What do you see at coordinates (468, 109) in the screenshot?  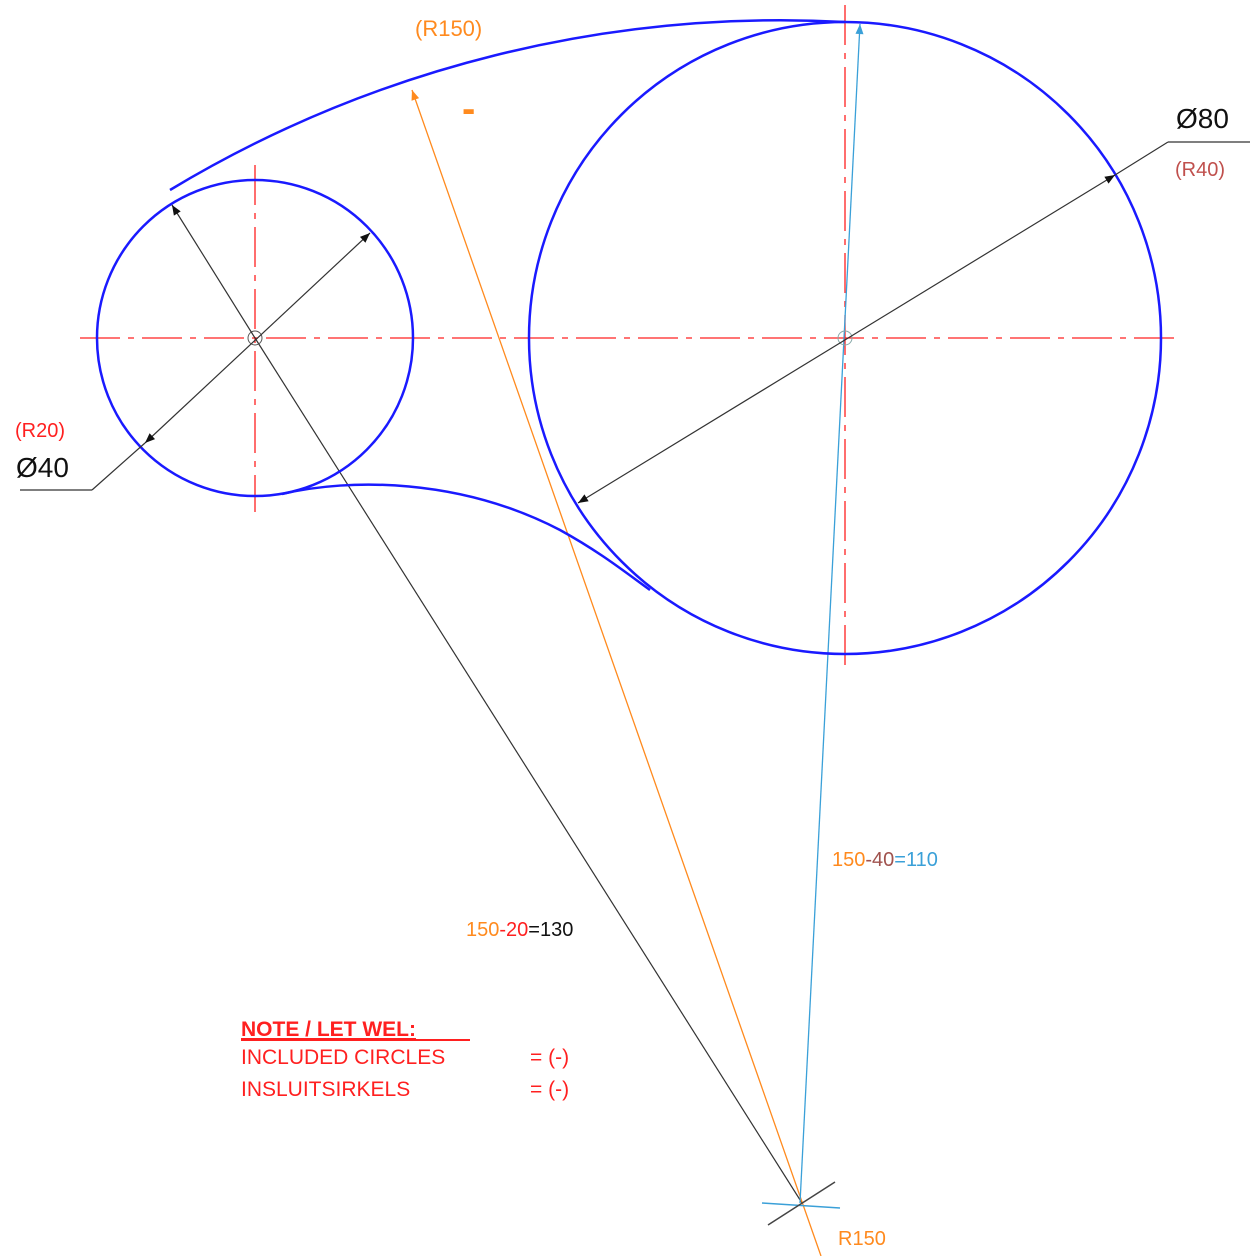 I see `minus-sign: -` at bounding box center [468, 109].